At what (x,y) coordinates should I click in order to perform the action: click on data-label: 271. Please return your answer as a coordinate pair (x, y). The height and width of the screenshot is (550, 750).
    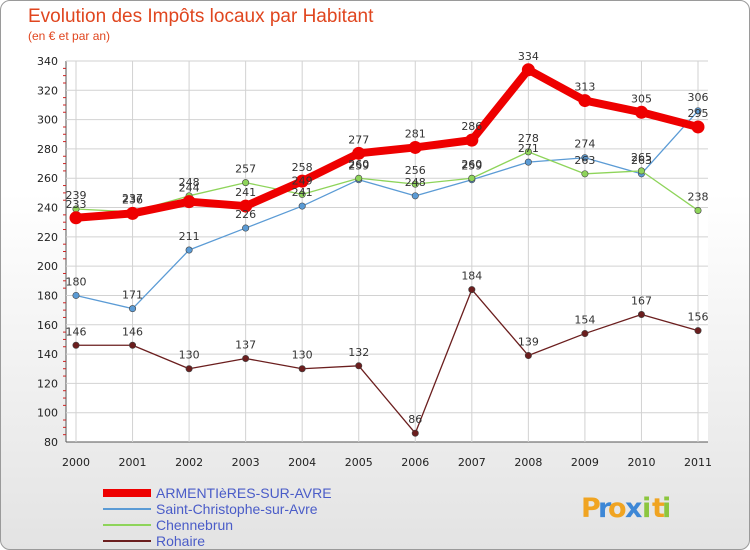
    Looking at the image, I should click on (528, 148).